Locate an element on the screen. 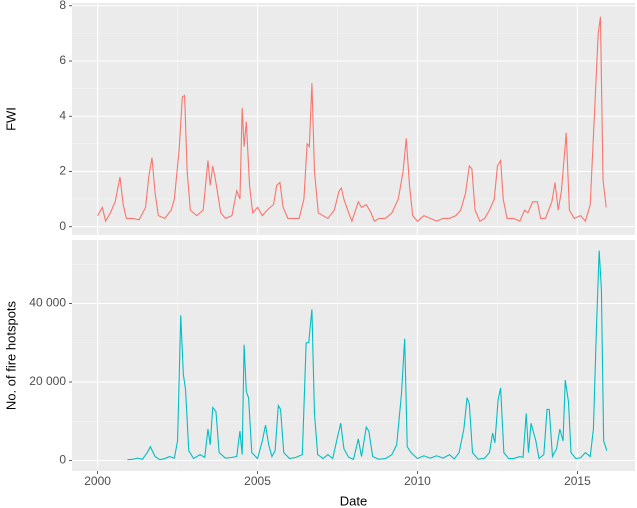  x-tick-label: 2015 is located at coordinates (577, 481).